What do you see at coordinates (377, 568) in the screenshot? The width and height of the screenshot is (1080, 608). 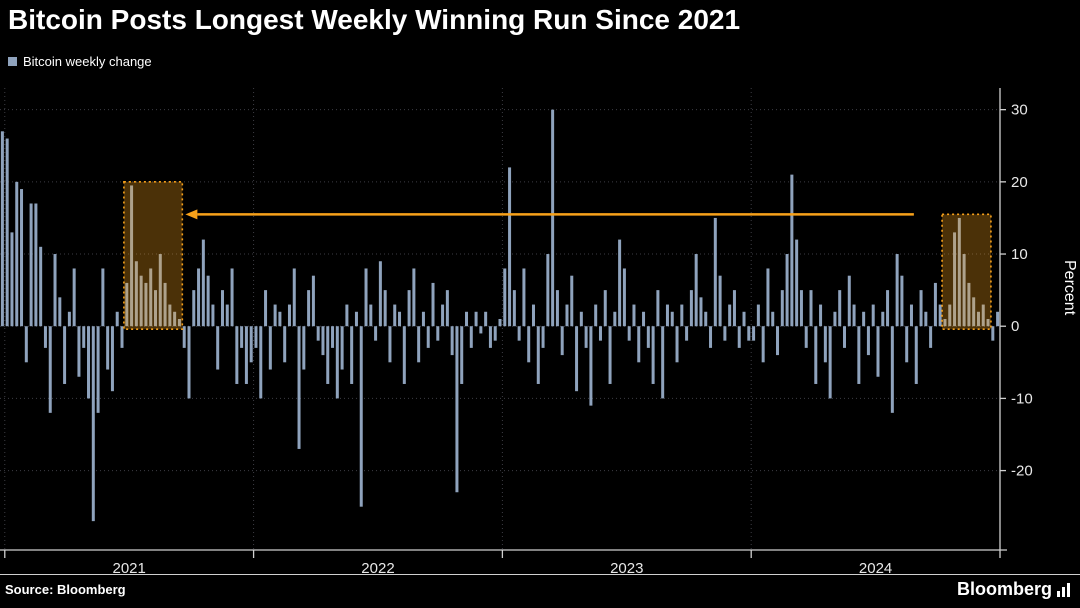 I see `year-label: 2022` at bounding box center [377, 568].